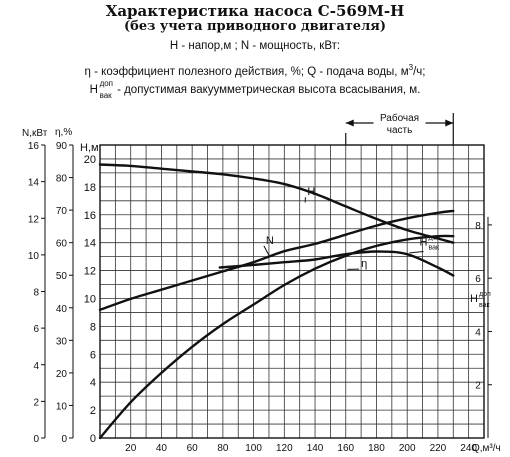 Image resolution: width=510 pixels, height=457 pixels. What do you see at coordinates (276, 203) in the screenshot?
I see `series-head-curve` at bounding box center [276, 203].